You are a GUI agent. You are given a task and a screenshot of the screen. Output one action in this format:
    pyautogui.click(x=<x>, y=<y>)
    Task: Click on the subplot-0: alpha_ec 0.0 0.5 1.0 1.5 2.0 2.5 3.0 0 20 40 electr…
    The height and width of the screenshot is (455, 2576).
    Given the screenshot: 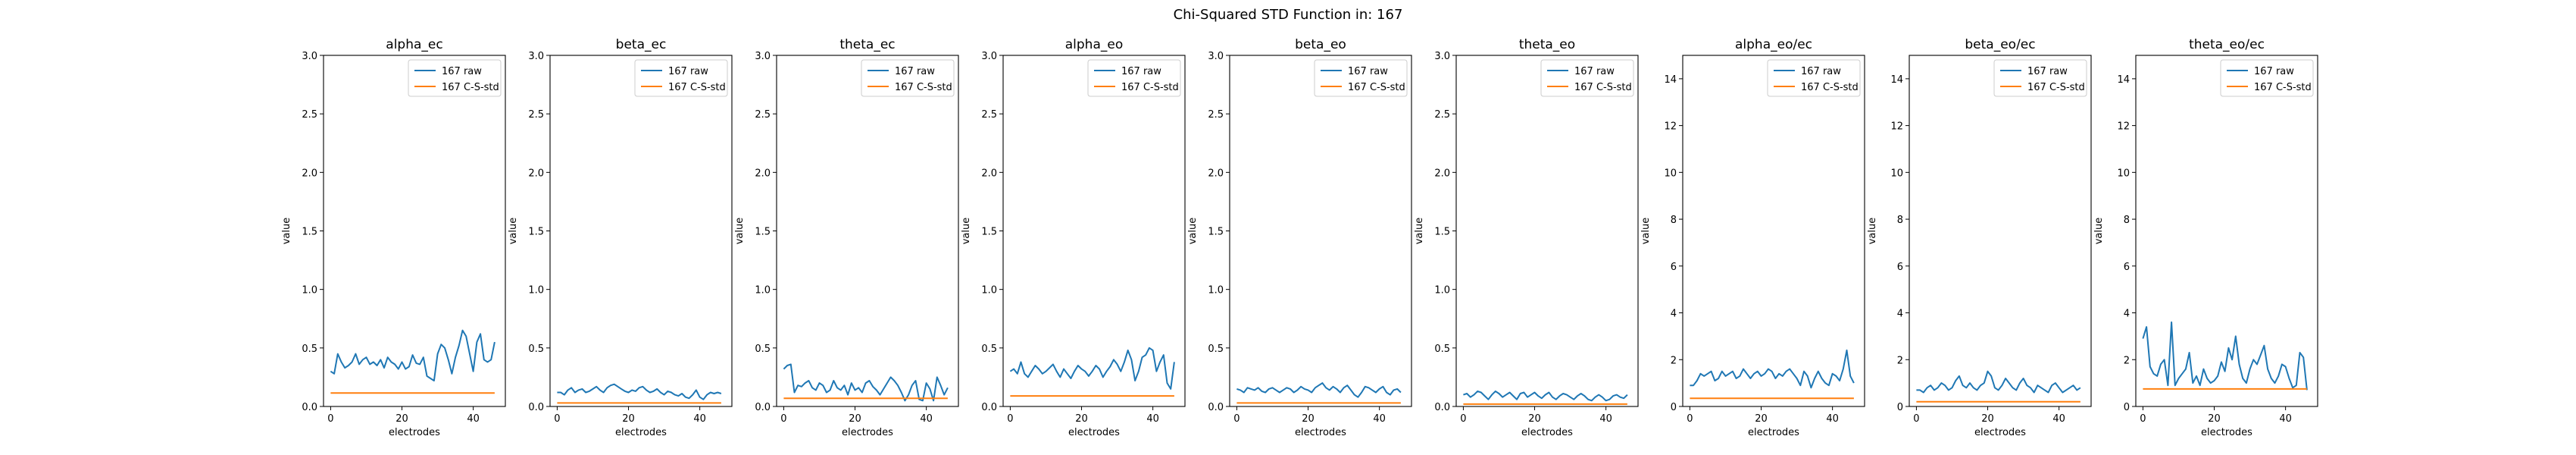 What is the action you would take?
    pyautogui.click(x=393, y=237)
    